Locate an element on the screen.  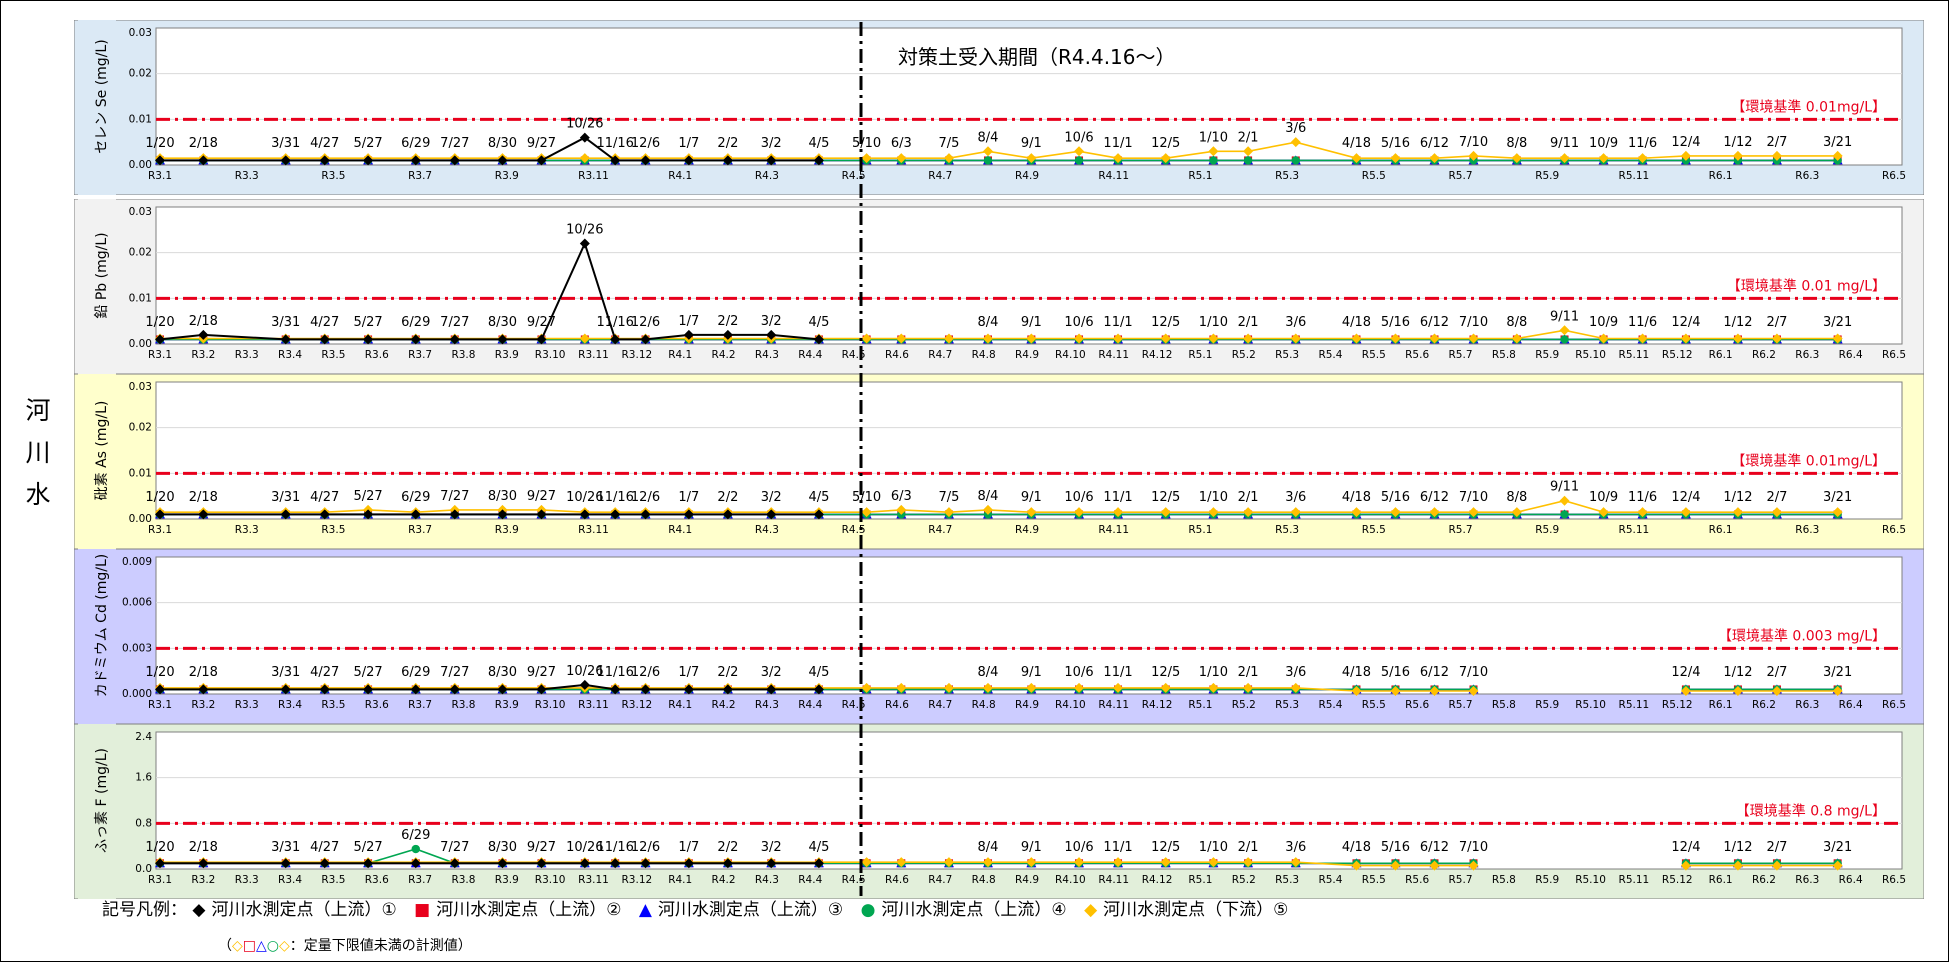
x-tick-label: R4.7 is located at coordinates (940, 176).